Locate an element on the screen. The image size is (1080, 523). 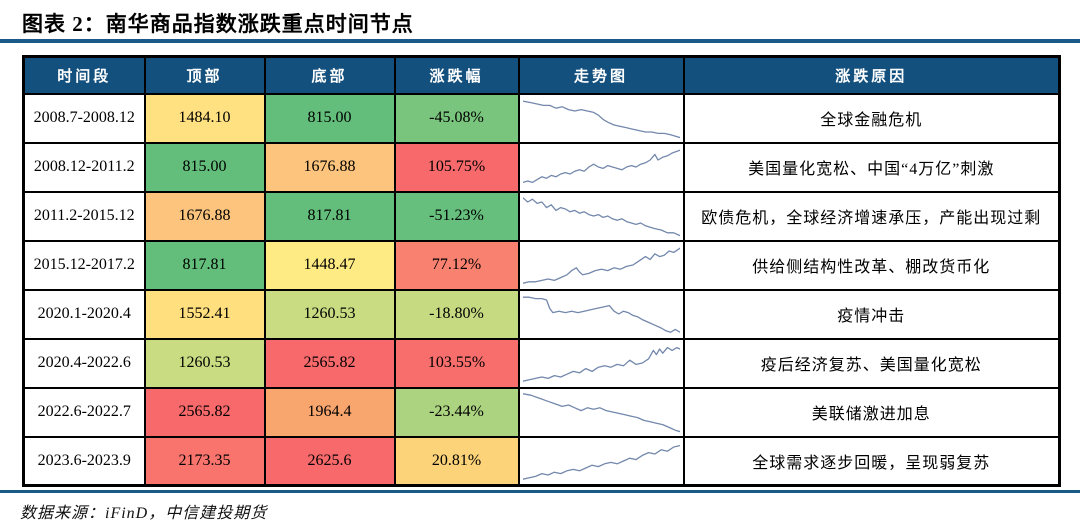
table-row: 2022.6-2022.7 2565.82 1964.4 -23.44% 美联储激进加息 is located at coordinates (541, 412).